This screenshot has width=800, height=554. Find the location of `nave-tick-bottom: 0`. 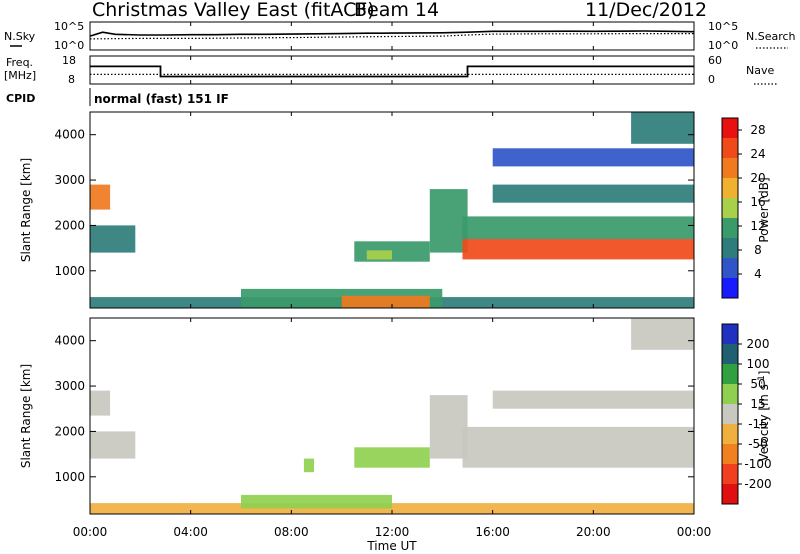

nave-tick-bottom: 0 is located at coordinates (711, 79).